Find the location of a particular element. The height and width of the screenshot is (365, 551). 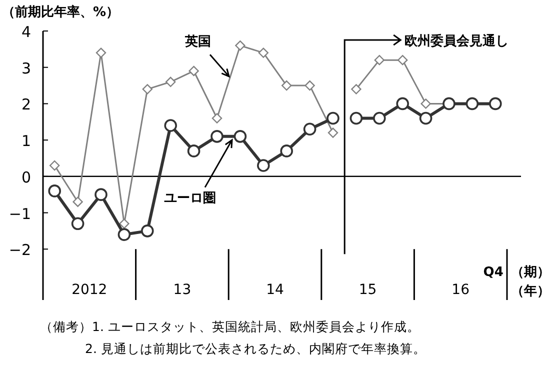

annotation: （期） is located at coordinates (530, 272).